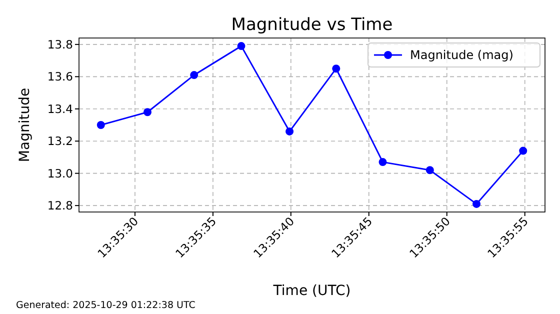 The height and width of the screenshot is (314, 560). What do you see at coordinates (311, 291) in the screenshot?
I see `x-axis-title: Time (UTC)` at bounding box center [311, 291].